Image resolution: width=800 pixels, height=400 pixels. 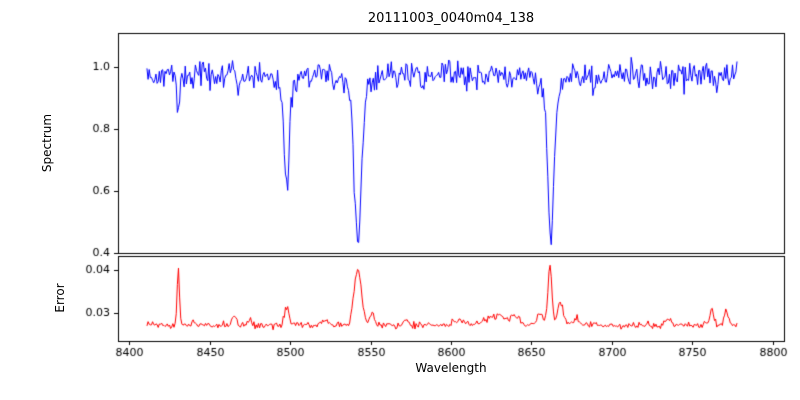 What do you see at coordinates (451, 18) in the screenshot?
I see `chart-title: 20111003_0040m04_138` at bounding box center [451, 18].